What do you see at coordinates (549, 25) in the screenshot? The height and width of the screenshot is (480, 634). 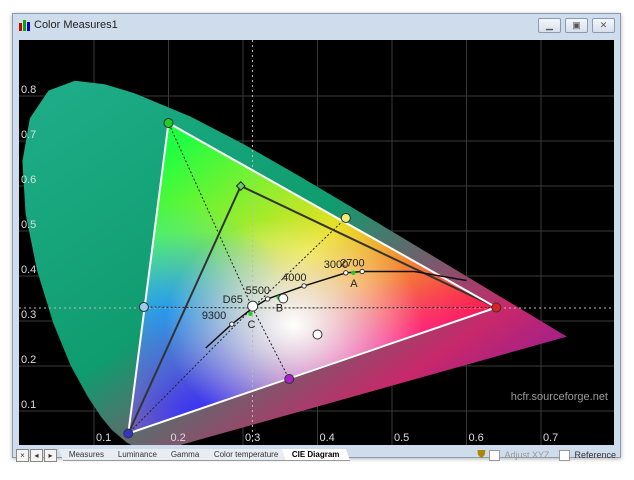 I see `minimize-button: ▁` at bounding box center [549, 25].